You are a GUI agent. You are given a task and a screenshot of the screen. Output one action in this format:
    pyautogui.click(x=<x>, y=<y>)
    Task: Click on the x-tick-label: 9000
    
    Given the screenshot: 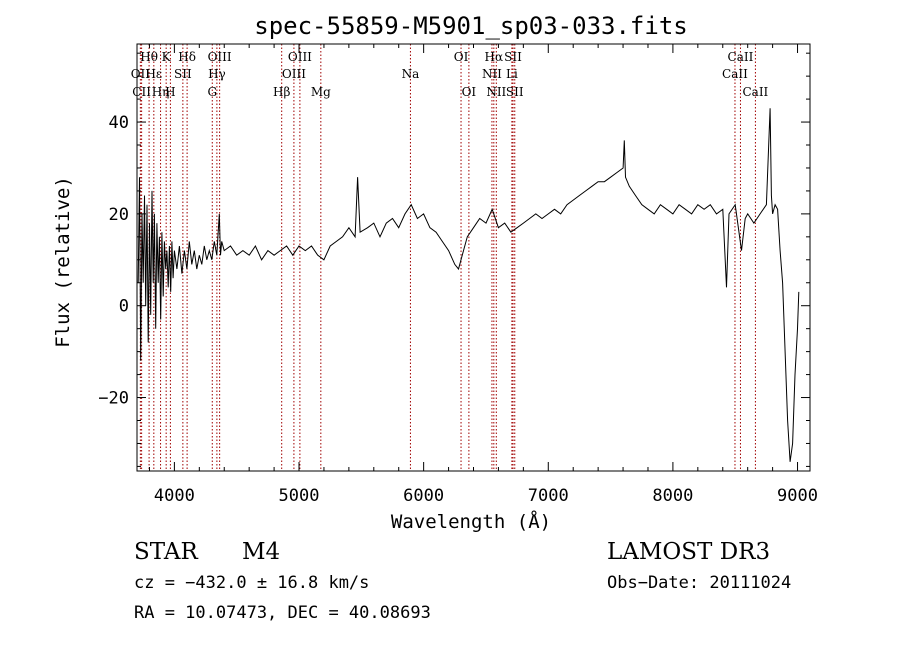 What is the action you would take?
    pyautogui.click(x=797, y=496)
    